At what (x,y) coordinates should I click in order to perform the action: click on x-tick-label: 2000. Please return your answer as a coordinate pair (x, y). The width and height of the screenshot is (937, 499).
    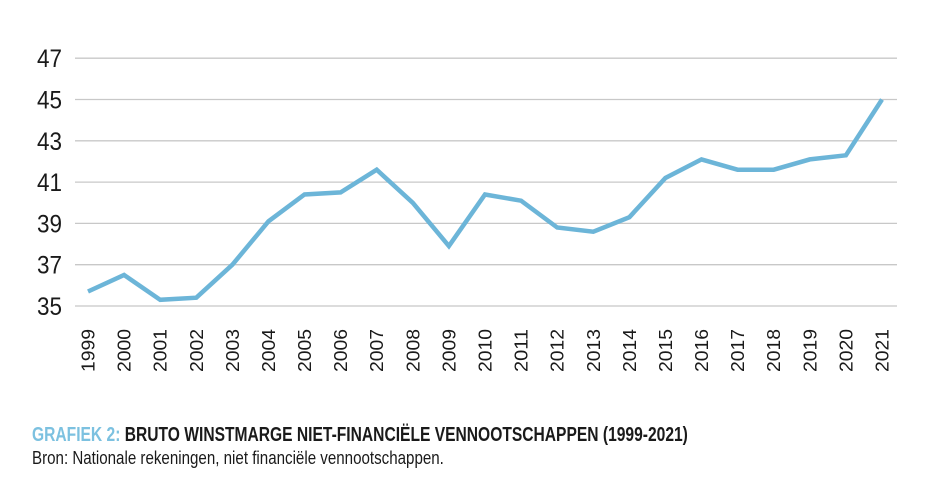
    Looking at the image, I should click on (125, 350).